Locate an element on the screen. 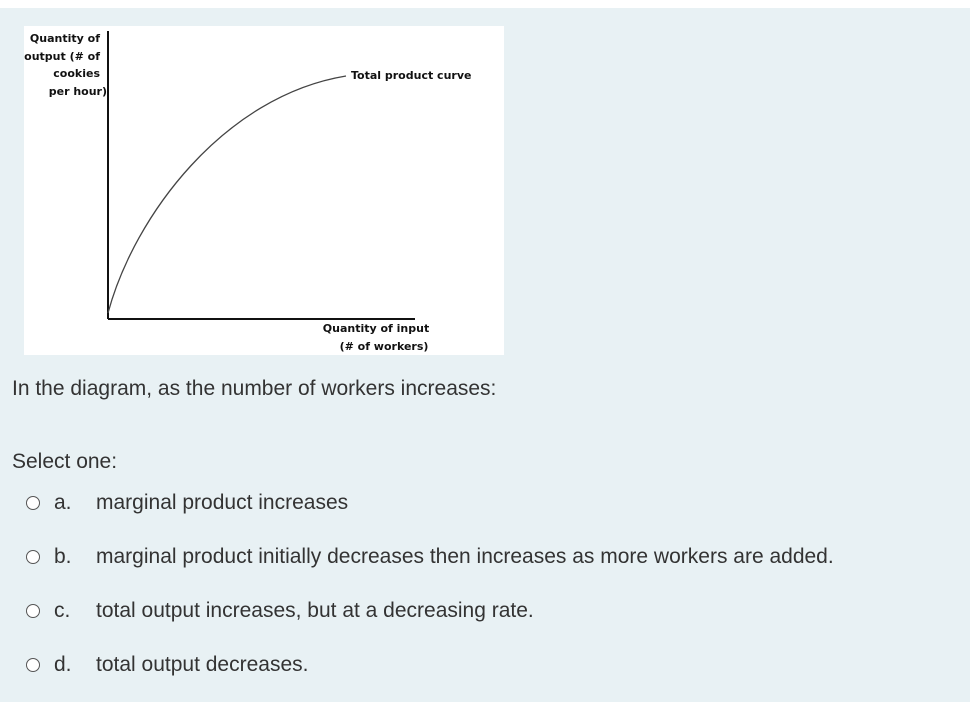 The width and height of the screenshot is (970, 702). x-axis-label: Quantity of input is located at coordinates (376, 328).